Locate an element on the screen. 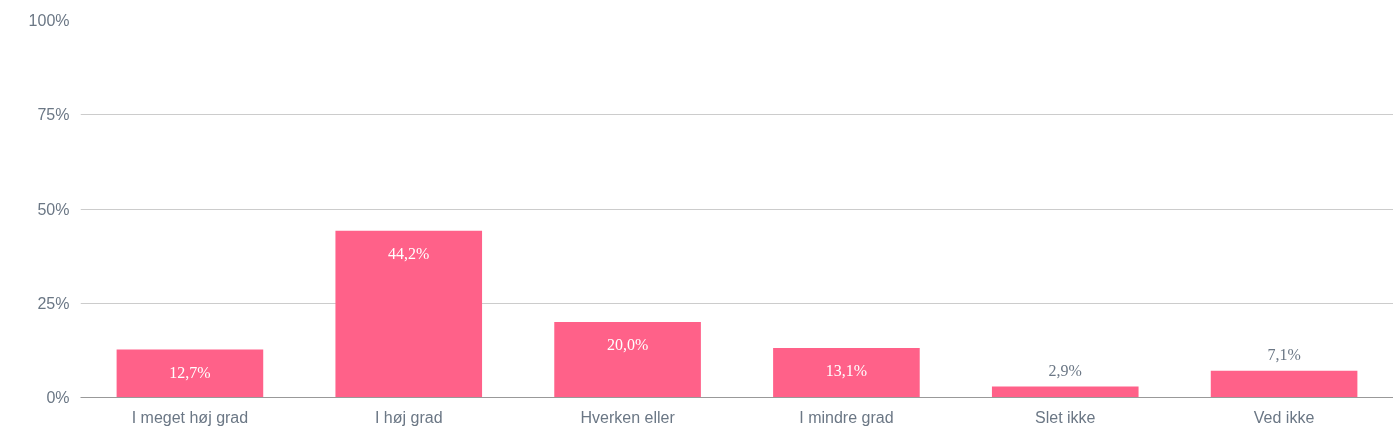 The height and width of the screenshot is (428, 1393). x-tick-label: I høj grad is located at coordinates (408, 417).